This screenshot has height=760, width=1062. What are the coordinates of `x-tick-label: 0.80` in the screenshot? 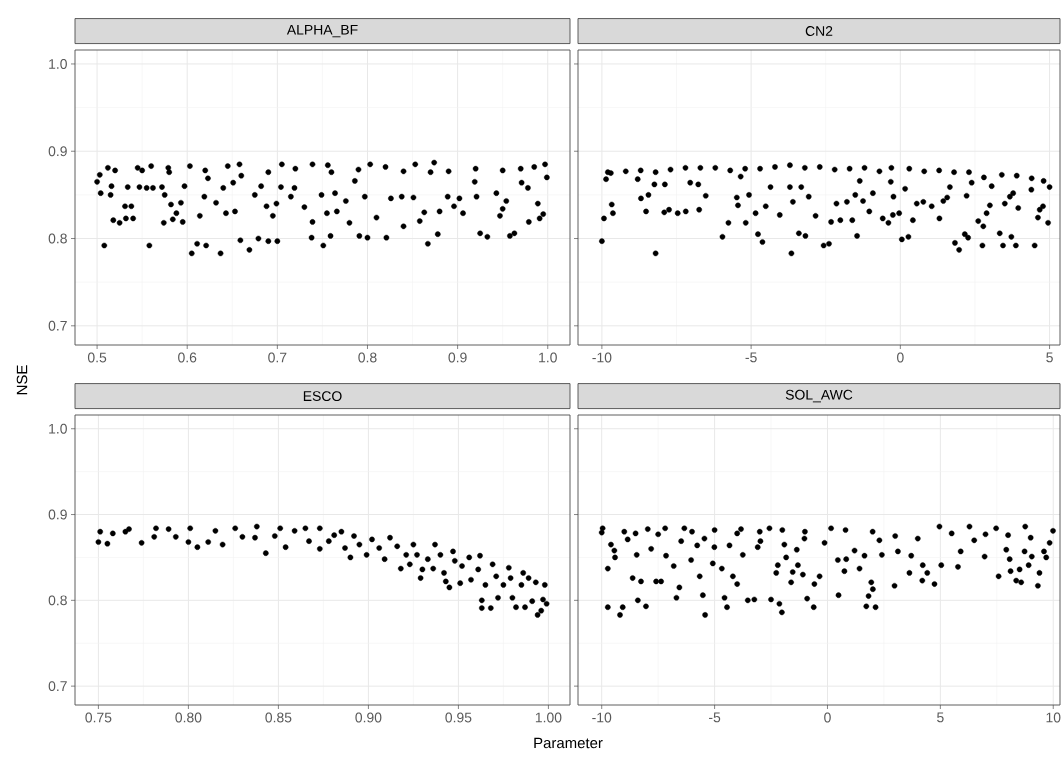 It's located at (188, 717).